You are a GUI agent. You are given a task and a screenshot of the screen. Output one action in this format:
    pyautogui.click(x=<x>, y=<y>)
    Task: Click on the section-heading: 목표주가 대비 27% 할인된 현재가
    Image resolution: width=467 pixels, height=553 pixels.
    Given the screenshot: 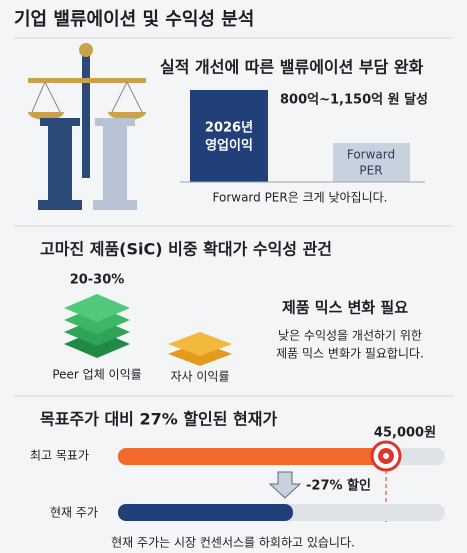 What is the action you would take?
    pyautogui.click(x=158, y=419)
    